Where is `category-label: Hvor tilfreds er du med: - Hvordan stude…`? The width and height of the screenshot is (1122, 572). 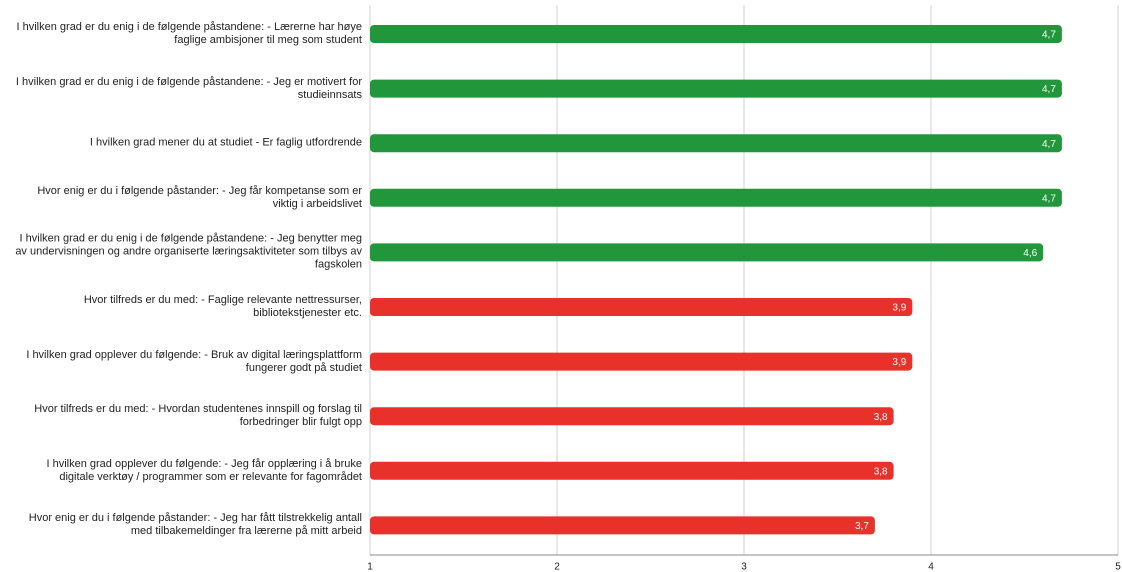 category-label: Hvor tilfreds er du med: - Hvordan stude… is located at coordinates (198, 416).